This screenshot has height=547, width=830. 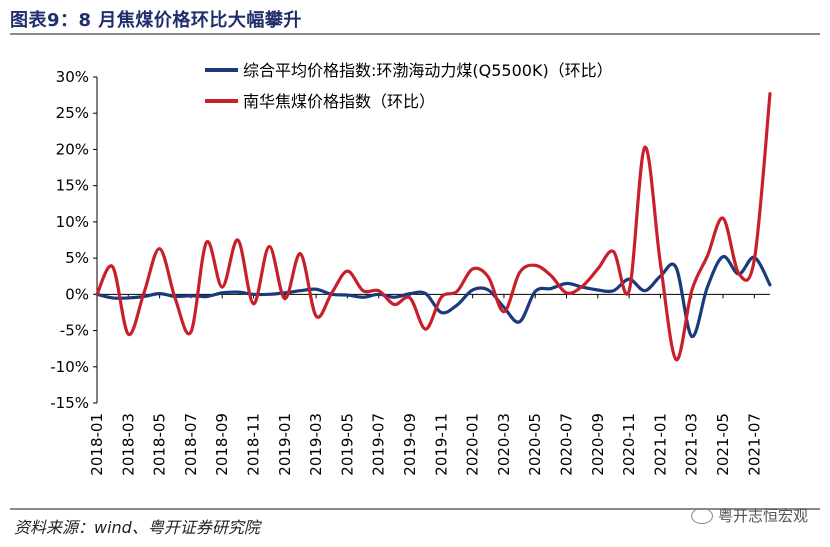 I want to click on x-tick-label: 2020-05, so click(x=535, y=444).